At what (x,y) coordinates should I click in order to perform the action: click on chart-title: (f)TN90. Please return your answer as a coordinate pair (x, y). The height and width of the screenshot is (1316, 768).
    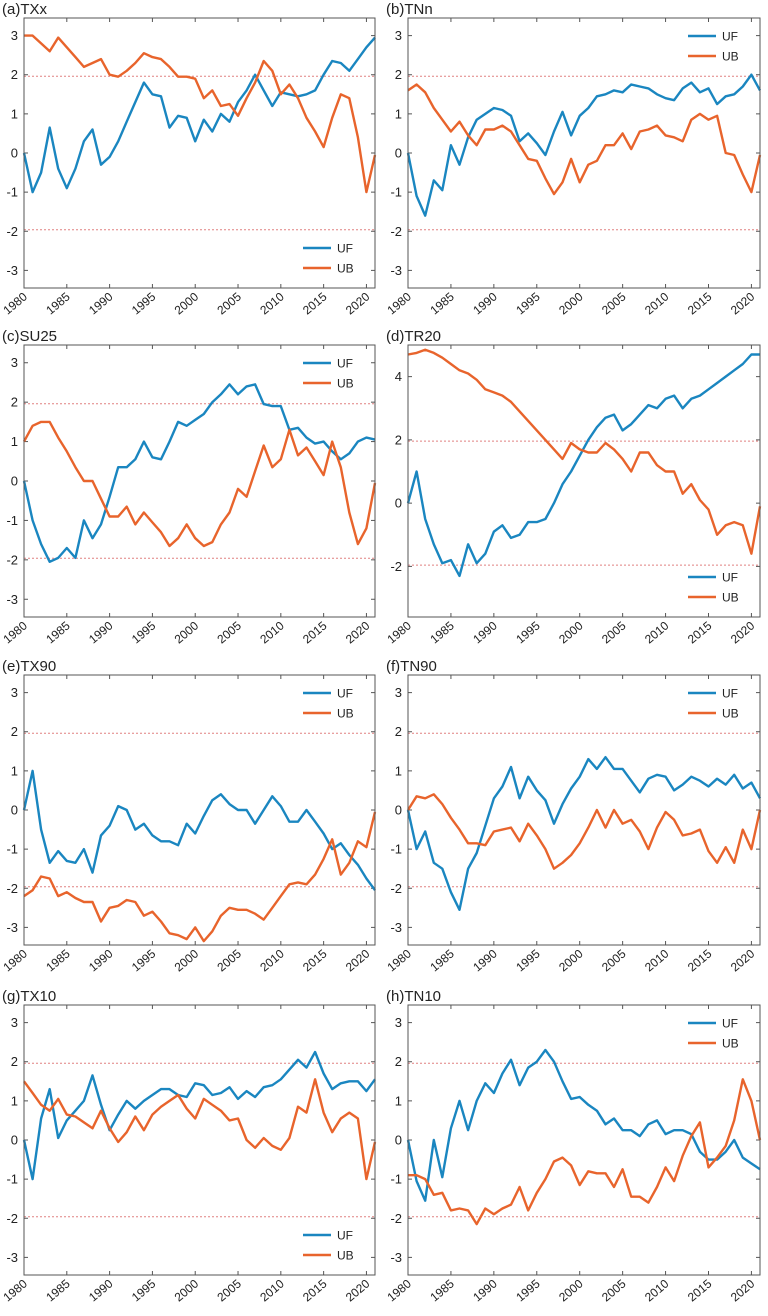
    Looking at the image, I should click on (411, 666).